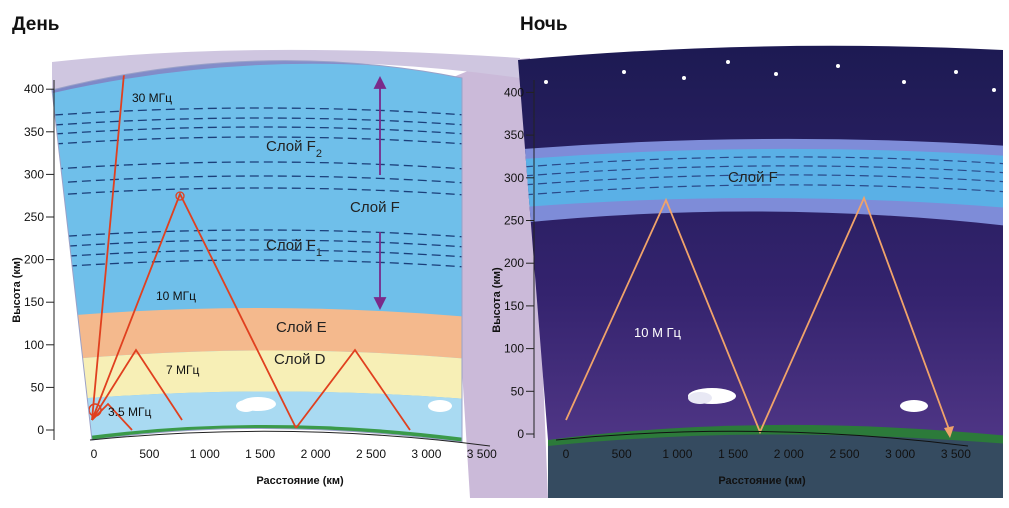 Image resolution: width=1009 pixels, height=508 pixels. What do you see at coordinates (149, 454) in the screenshot?
I see `day-x-tick-1: 500` at bounding box center [149, 454].